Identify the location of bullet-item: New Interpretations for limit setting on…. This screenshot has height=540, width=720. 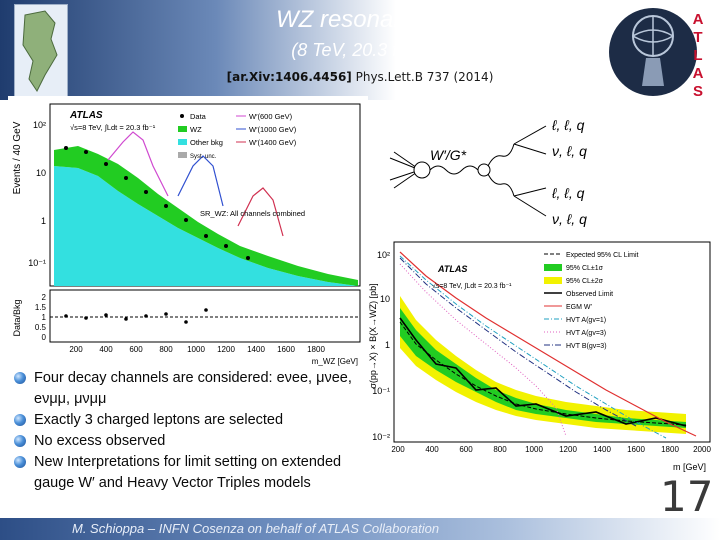
(189, 473).